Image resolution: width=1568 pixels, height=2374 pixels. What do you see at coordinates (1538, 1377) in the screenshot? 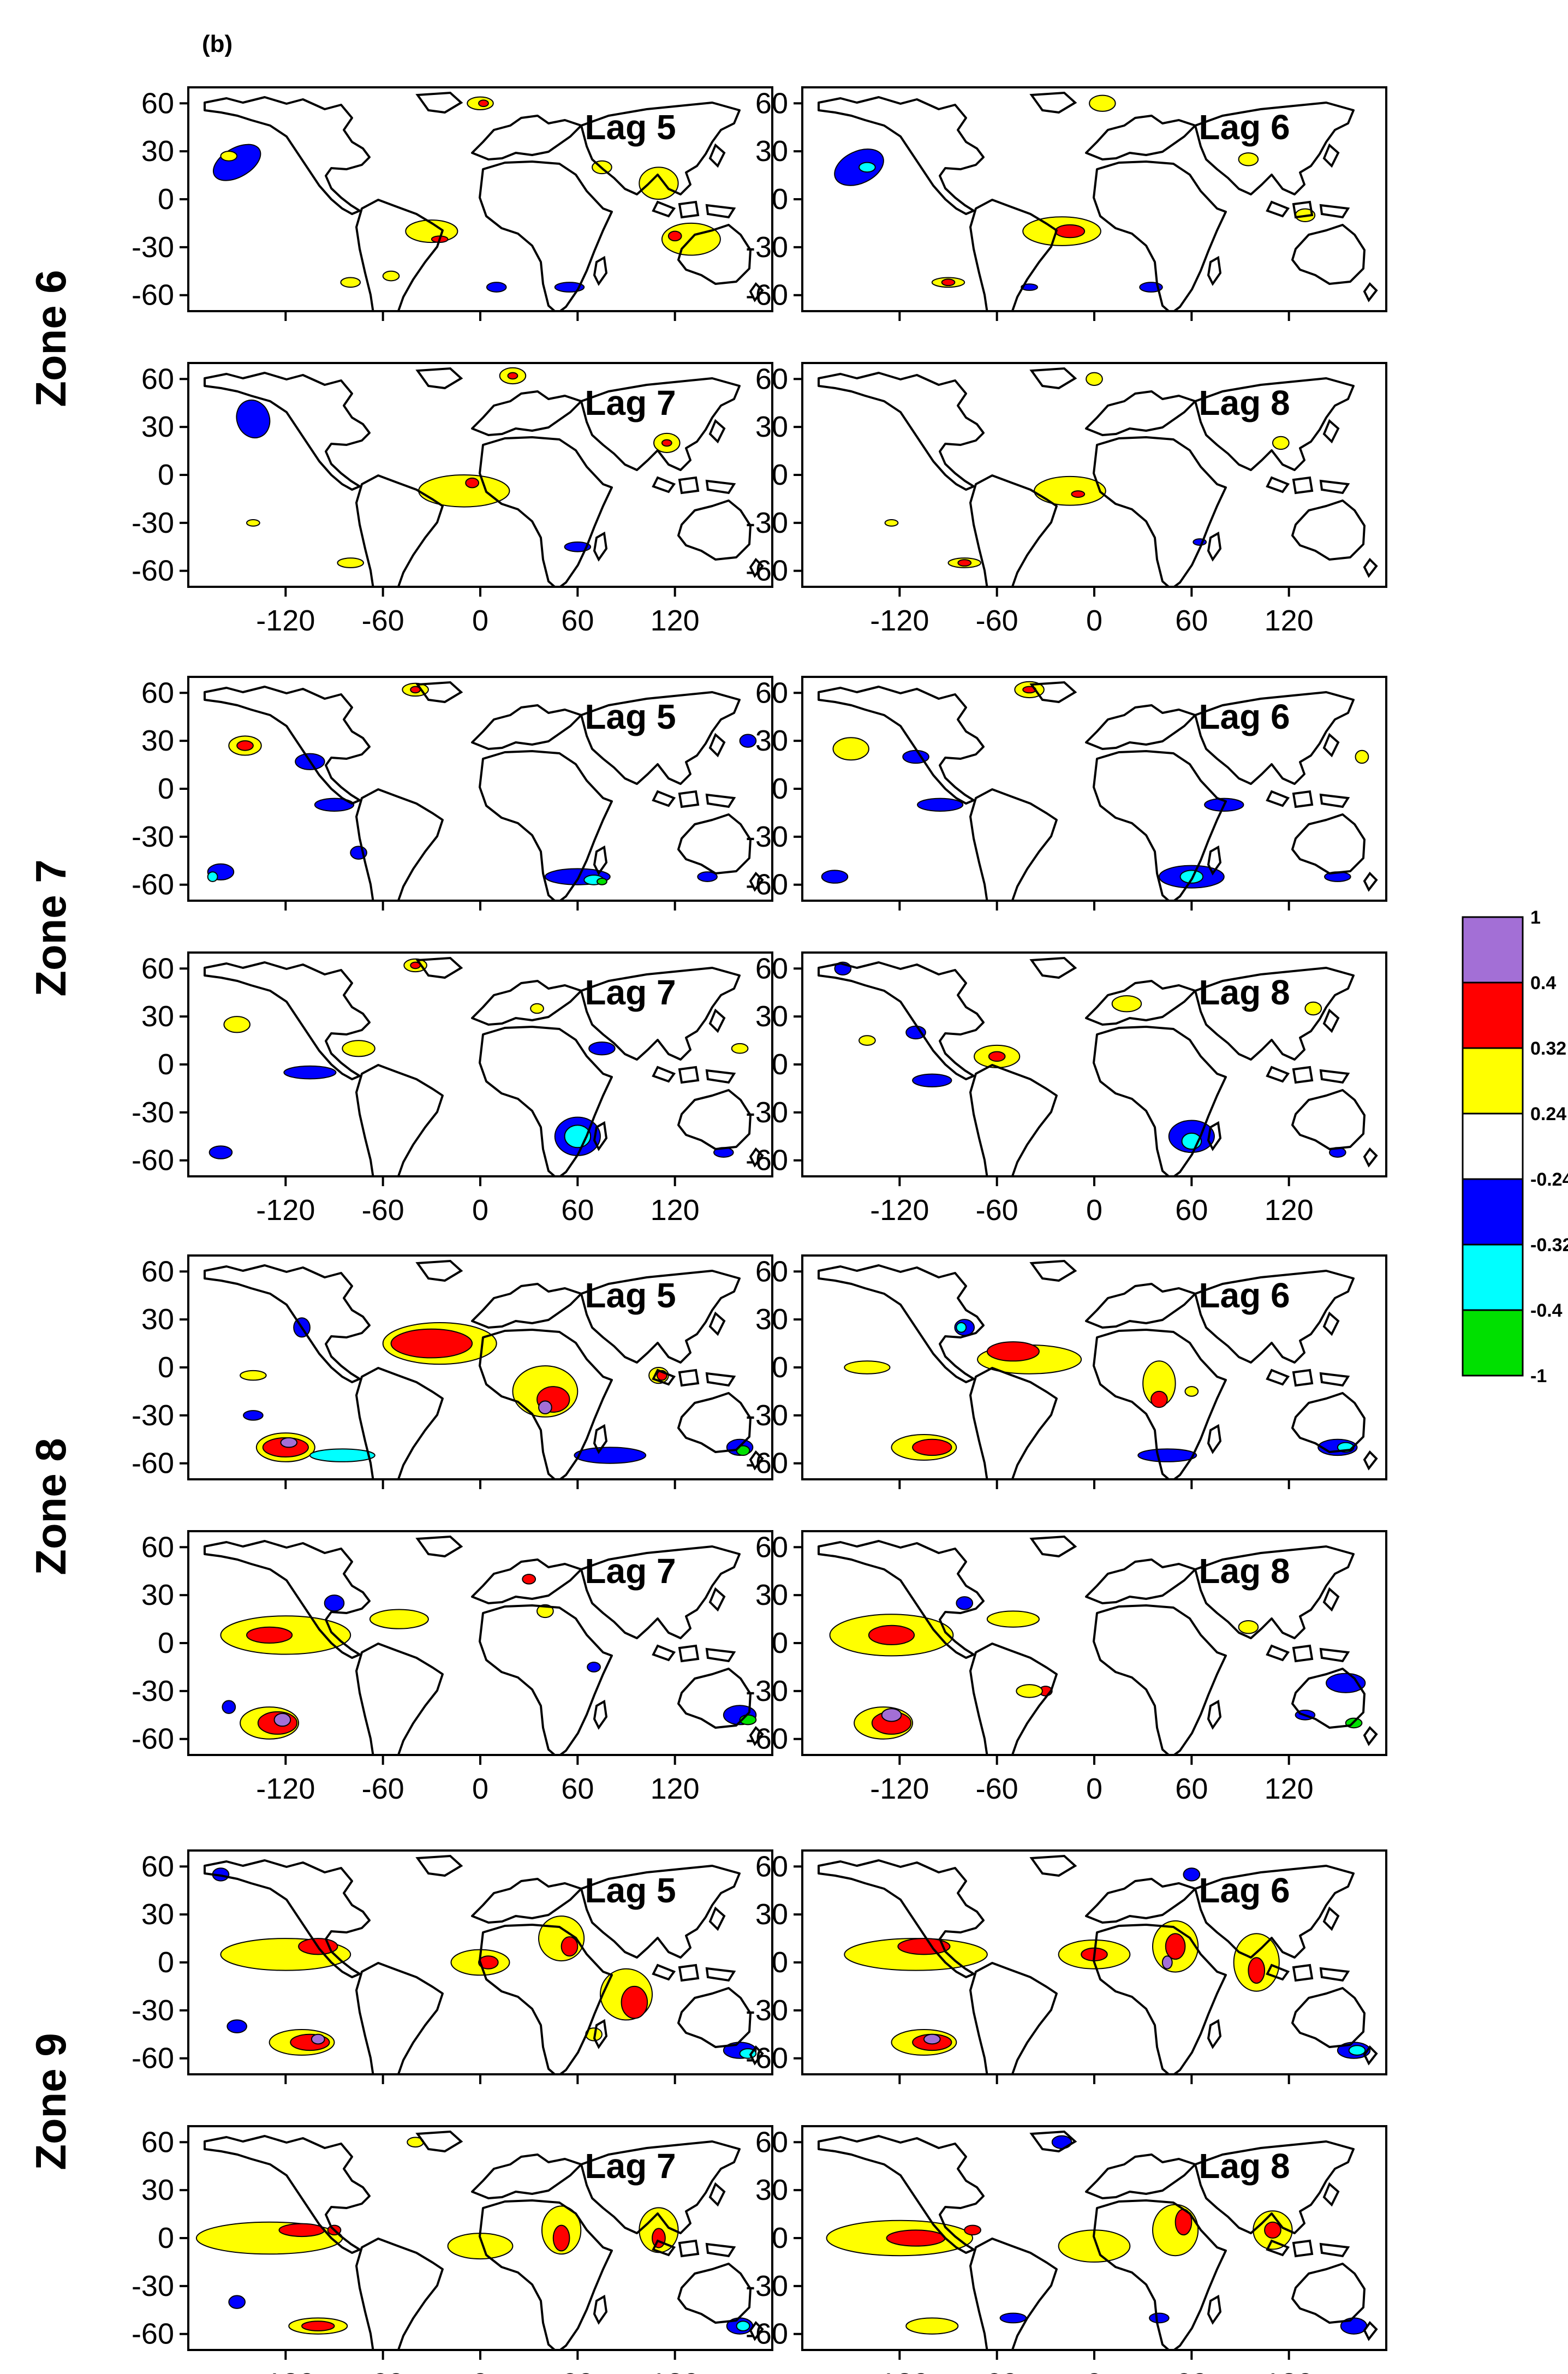
I see `colorbar-label: -1` at bounding box center [1538, 1377].